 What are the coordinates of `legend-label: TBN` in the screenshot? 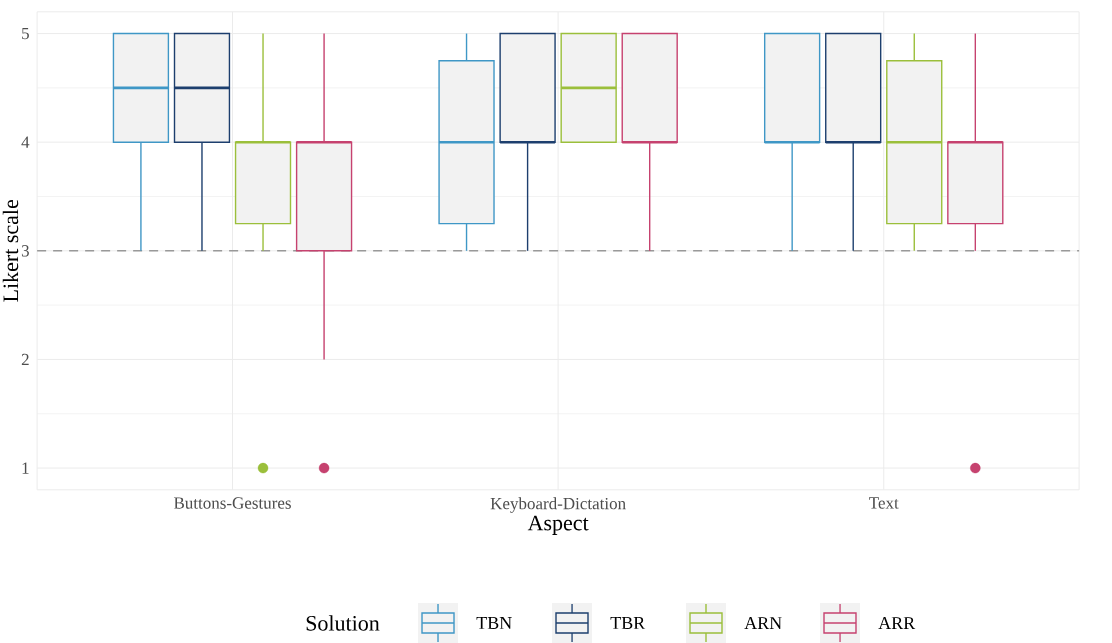 It's located at (494, 623).